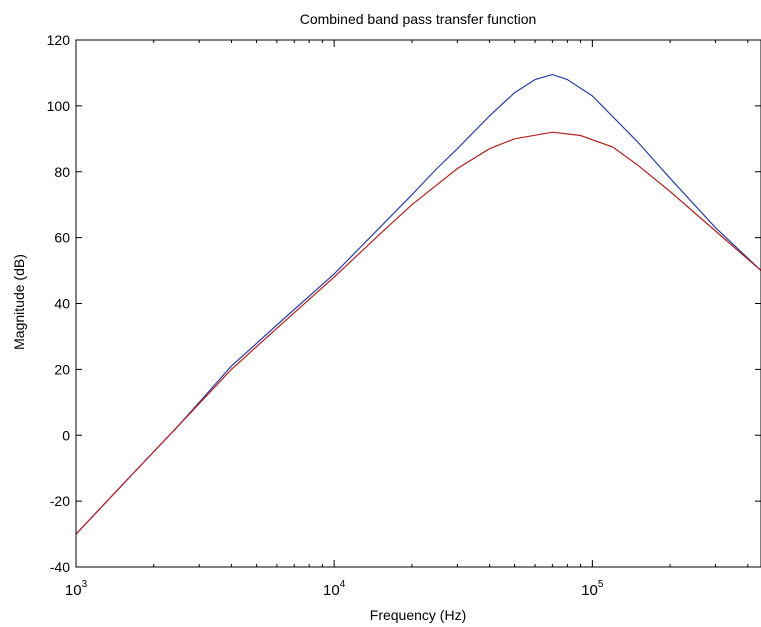 Image resolution: width=761 pixels, height=627 pixels. Describe the element at coordinates (592, 589) in the screenshot. I see `x-tick-label: 10⁵` at that location.